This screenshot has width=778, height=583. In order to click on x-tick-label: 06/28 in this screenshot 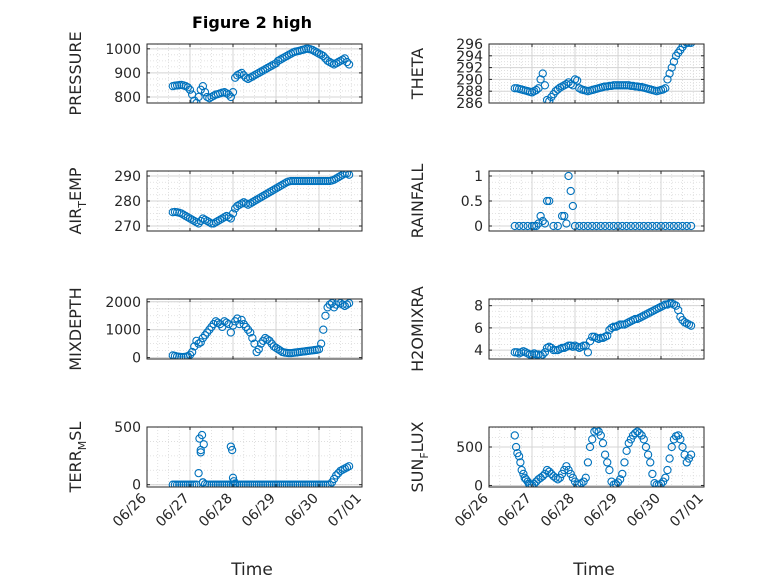, I will do `click(216, 511)`.